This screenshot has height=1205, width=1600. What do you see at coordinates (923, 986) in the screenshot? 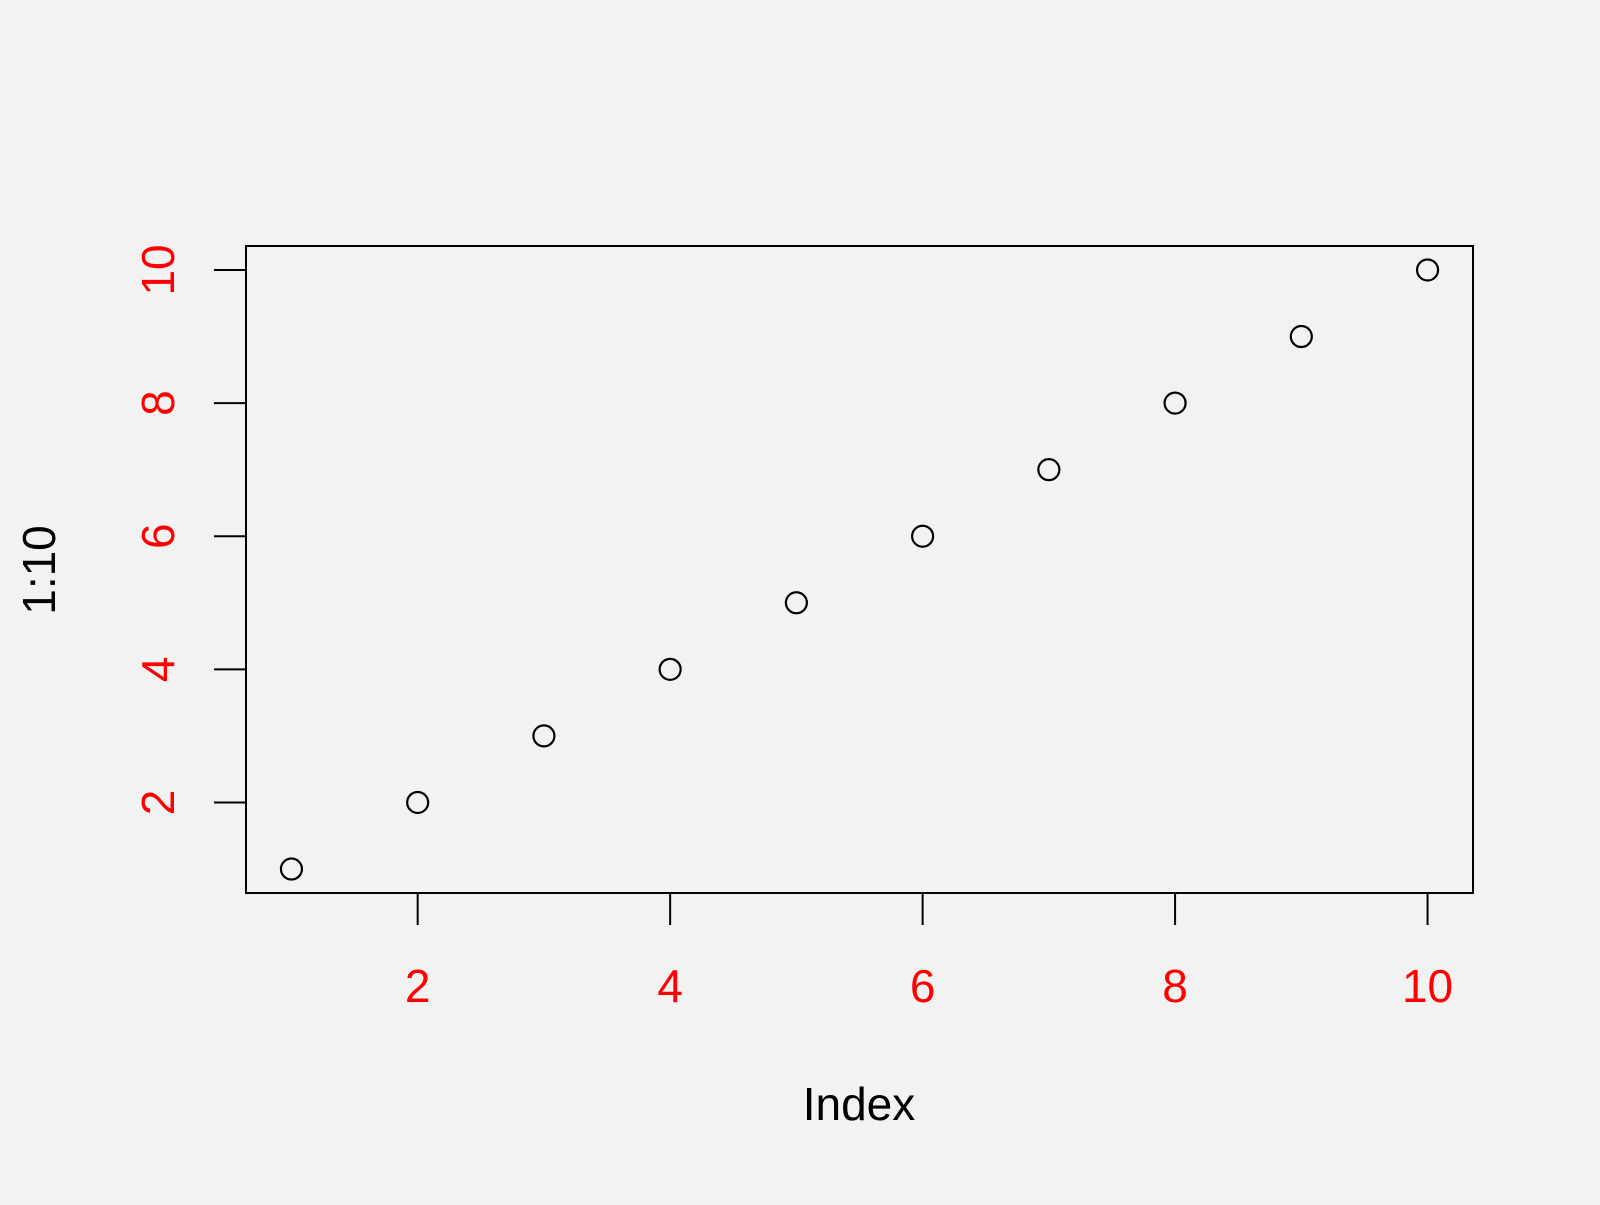
I see `x-tick-label: 6` at bounding box center [923, 986].